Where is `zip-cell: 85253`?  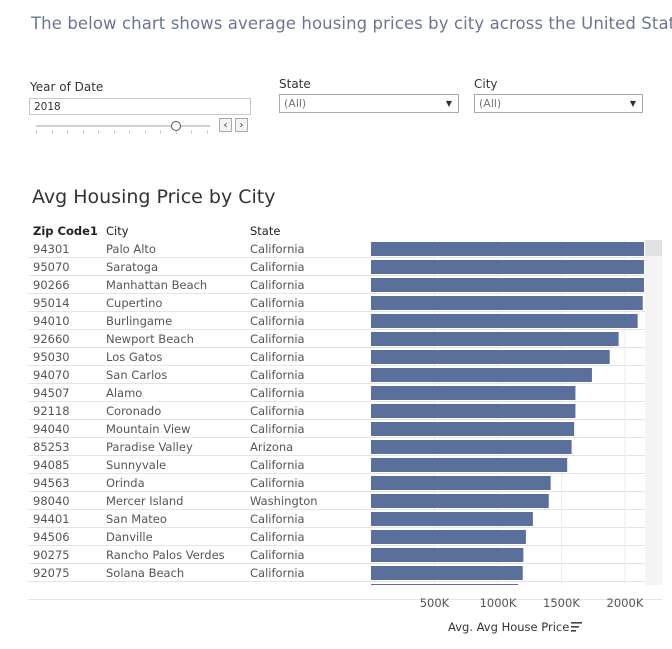
zip-cell: 85253 is located at coordinates (51, 447).